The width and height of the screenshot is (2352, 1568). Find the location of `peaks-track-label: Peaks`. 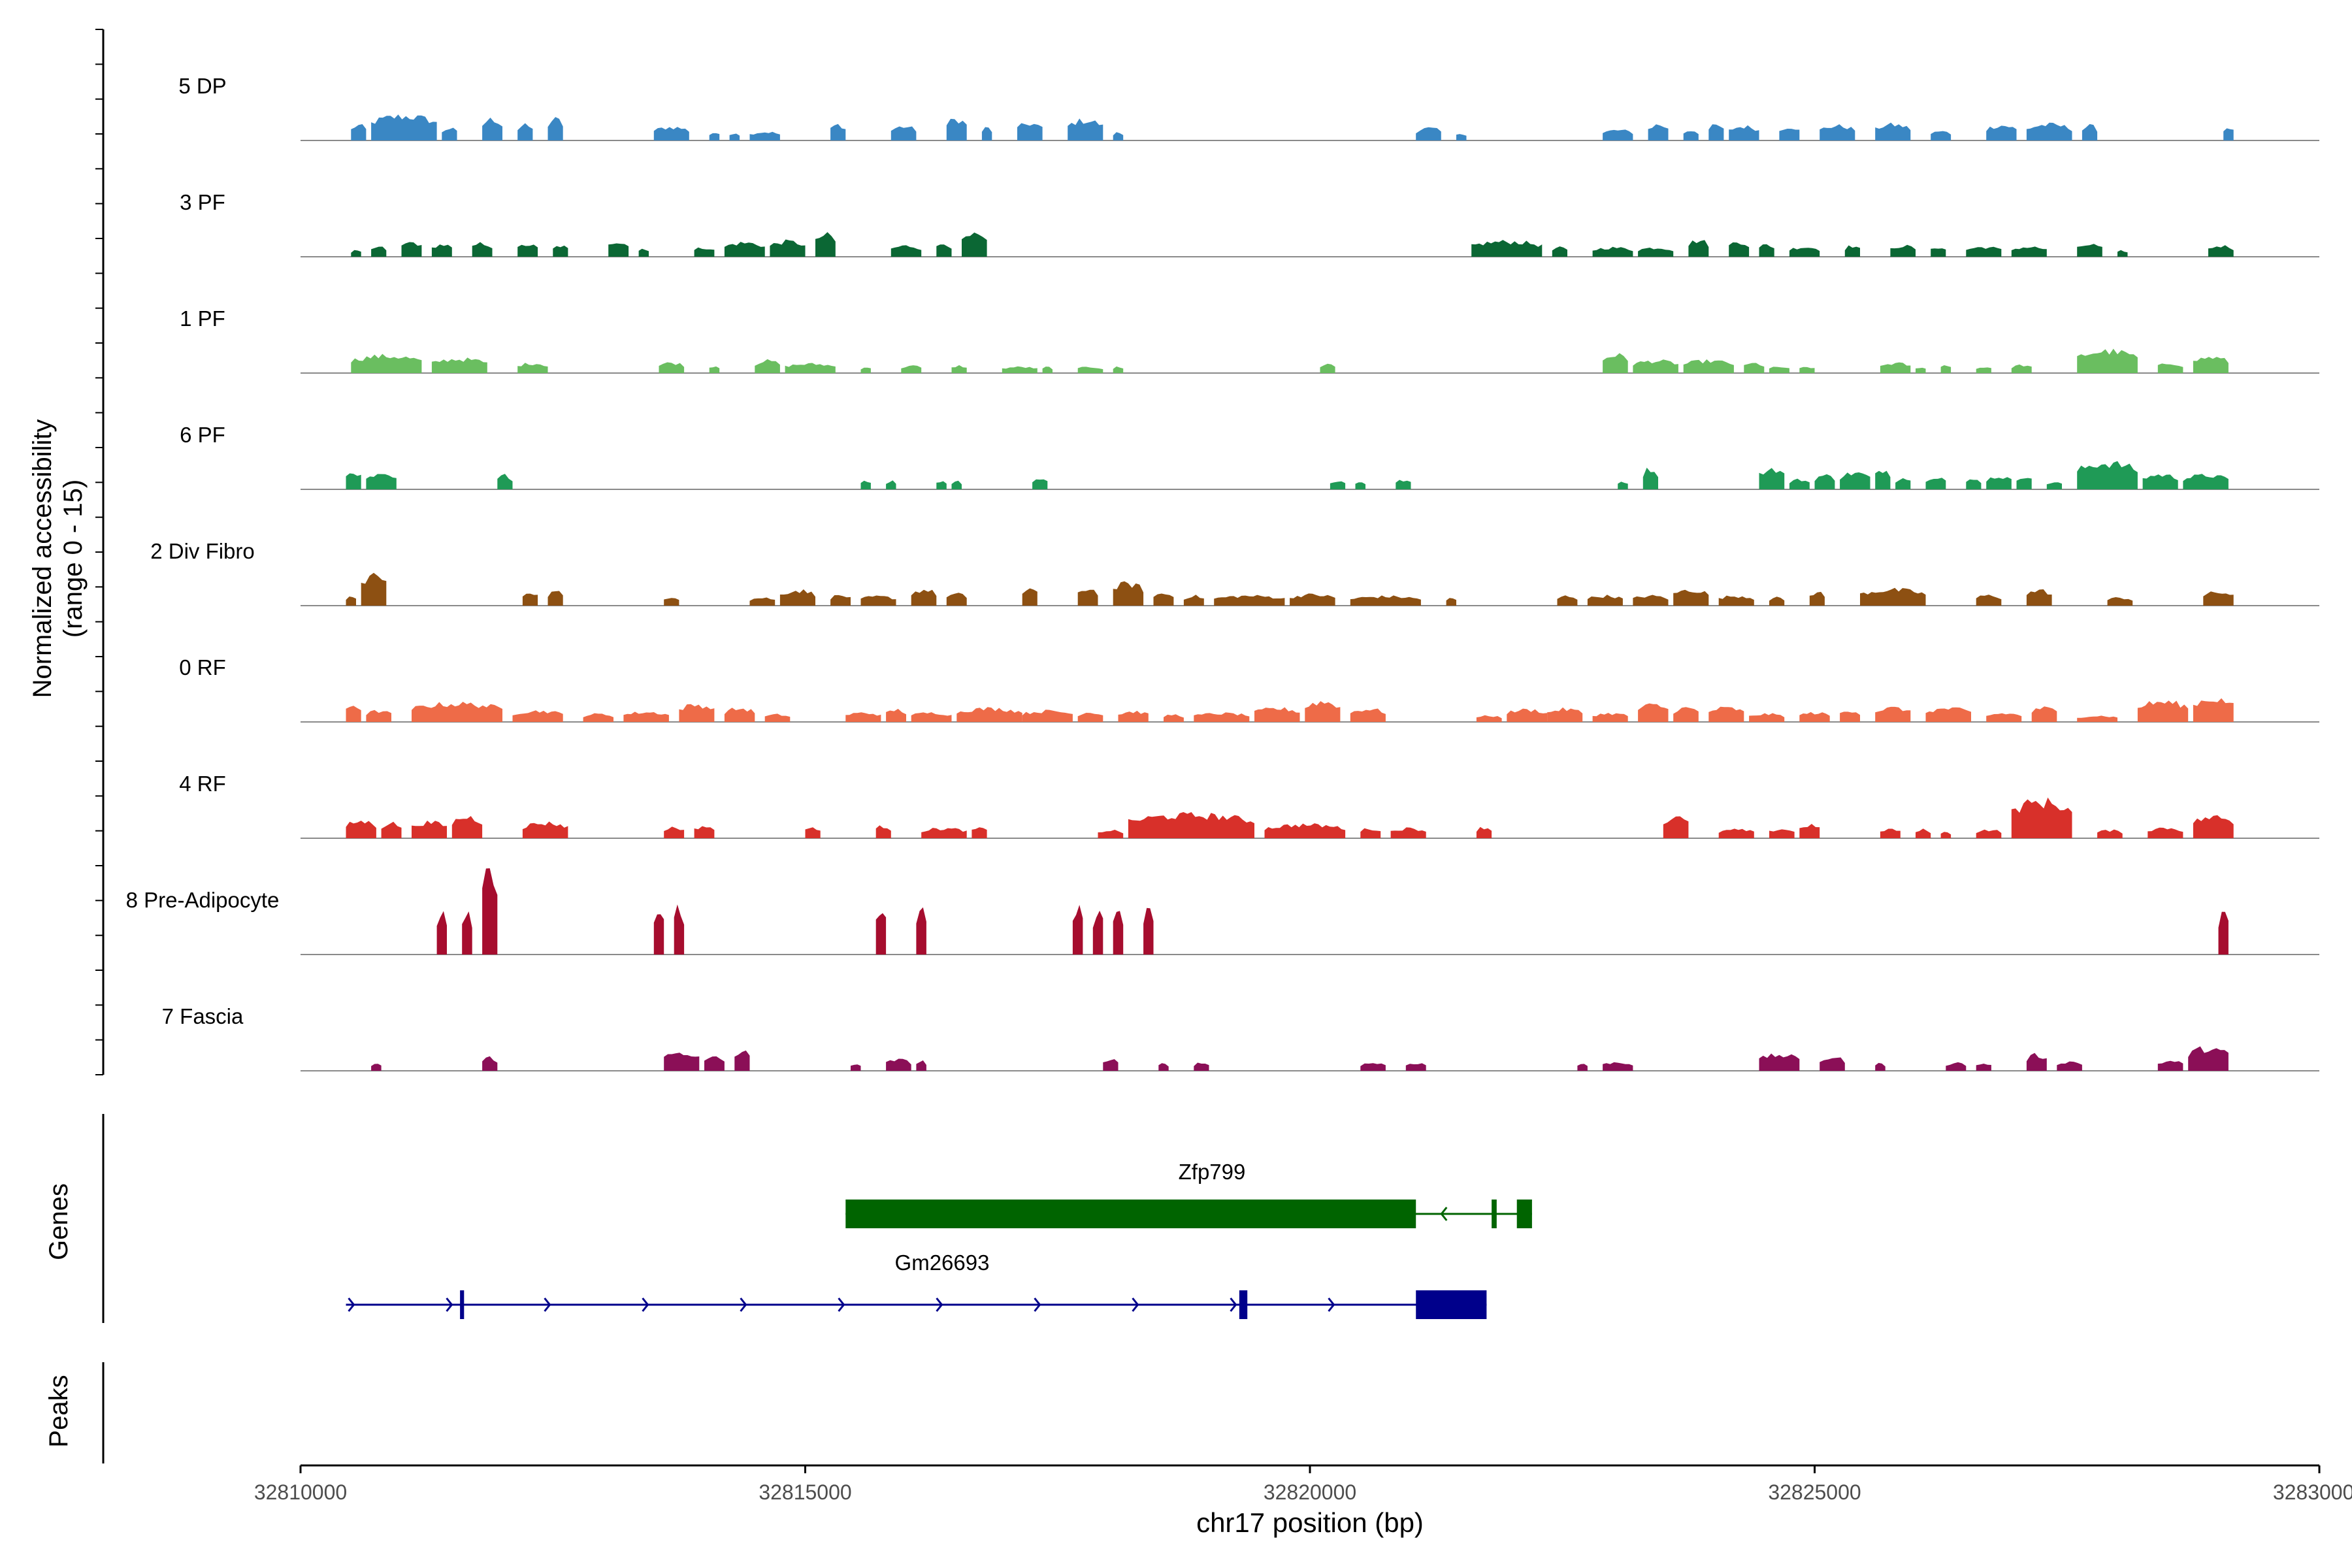

peaks-track-label: Peaks is located at coordinates (58, 1411).